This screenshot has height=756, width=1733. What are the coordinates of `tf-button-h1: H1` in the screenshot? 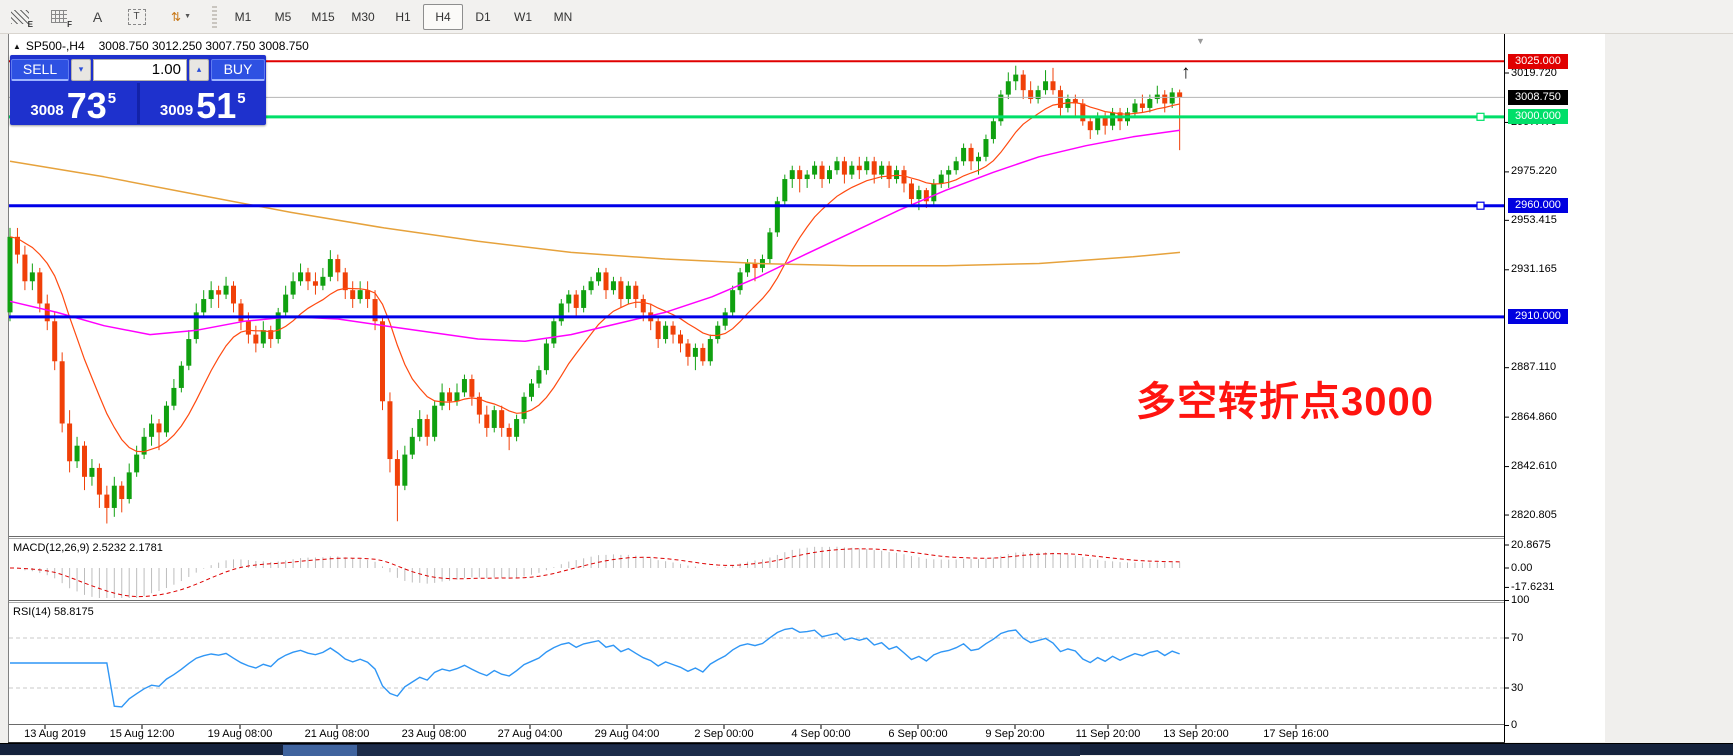 It's located at (403, 16).